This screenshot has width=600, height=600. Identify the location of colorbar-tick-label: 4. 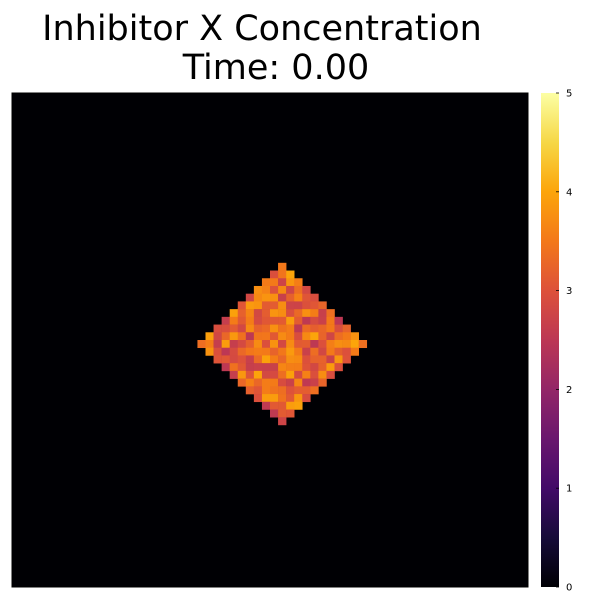
(569, 192).